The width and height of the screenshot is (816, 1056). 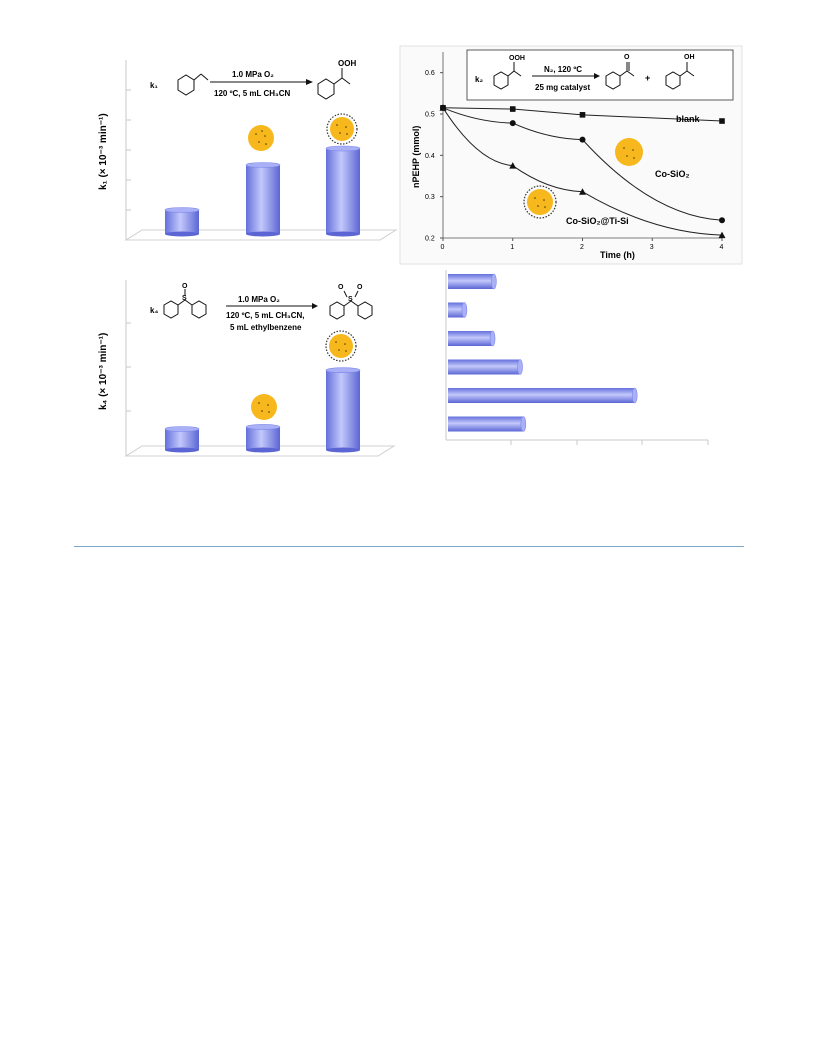 What do you see at coordinates (103, 151) in the screenshot?
I see `panel-a-ylabel: k₁ (× 10⁻³ min⁻¹)` at bounding box center [103, 151].